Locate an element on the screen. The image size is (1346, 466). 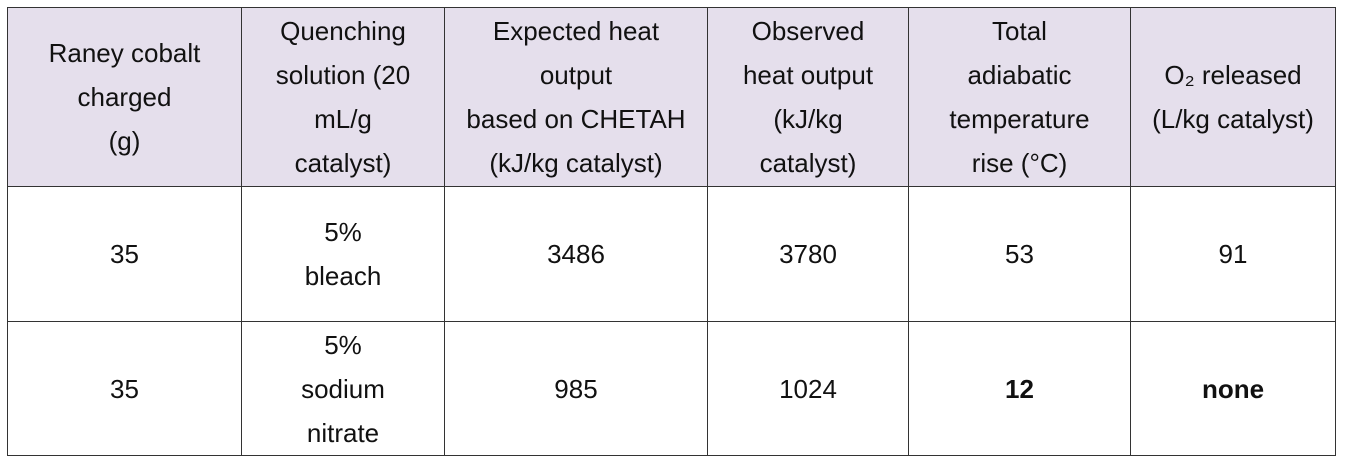
cell-line: rise (°C) is located at coordinates (1019, 163).